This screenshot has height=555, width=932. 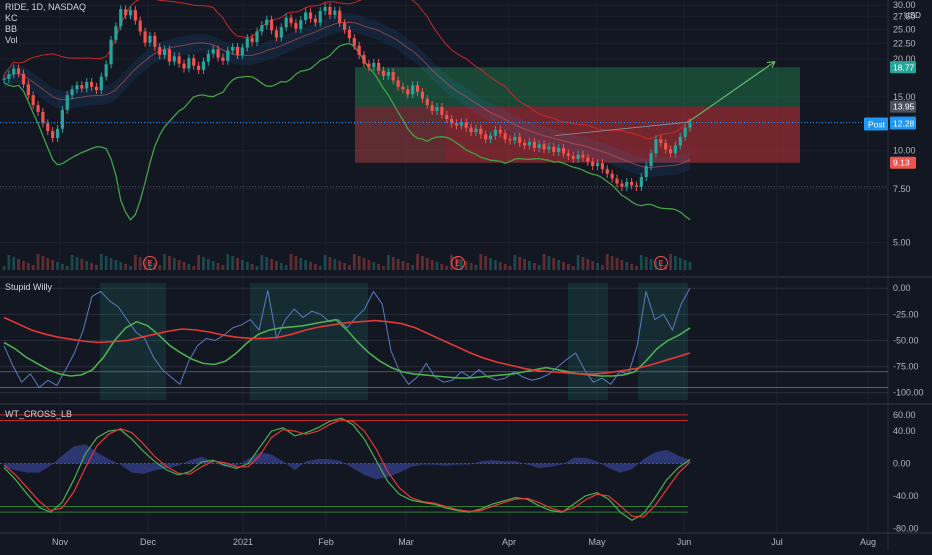 What do you see at coordinates (904, 431) in the screenshot?
I see `wt-tick-label: 40.00` at bounding box center [904, 431].